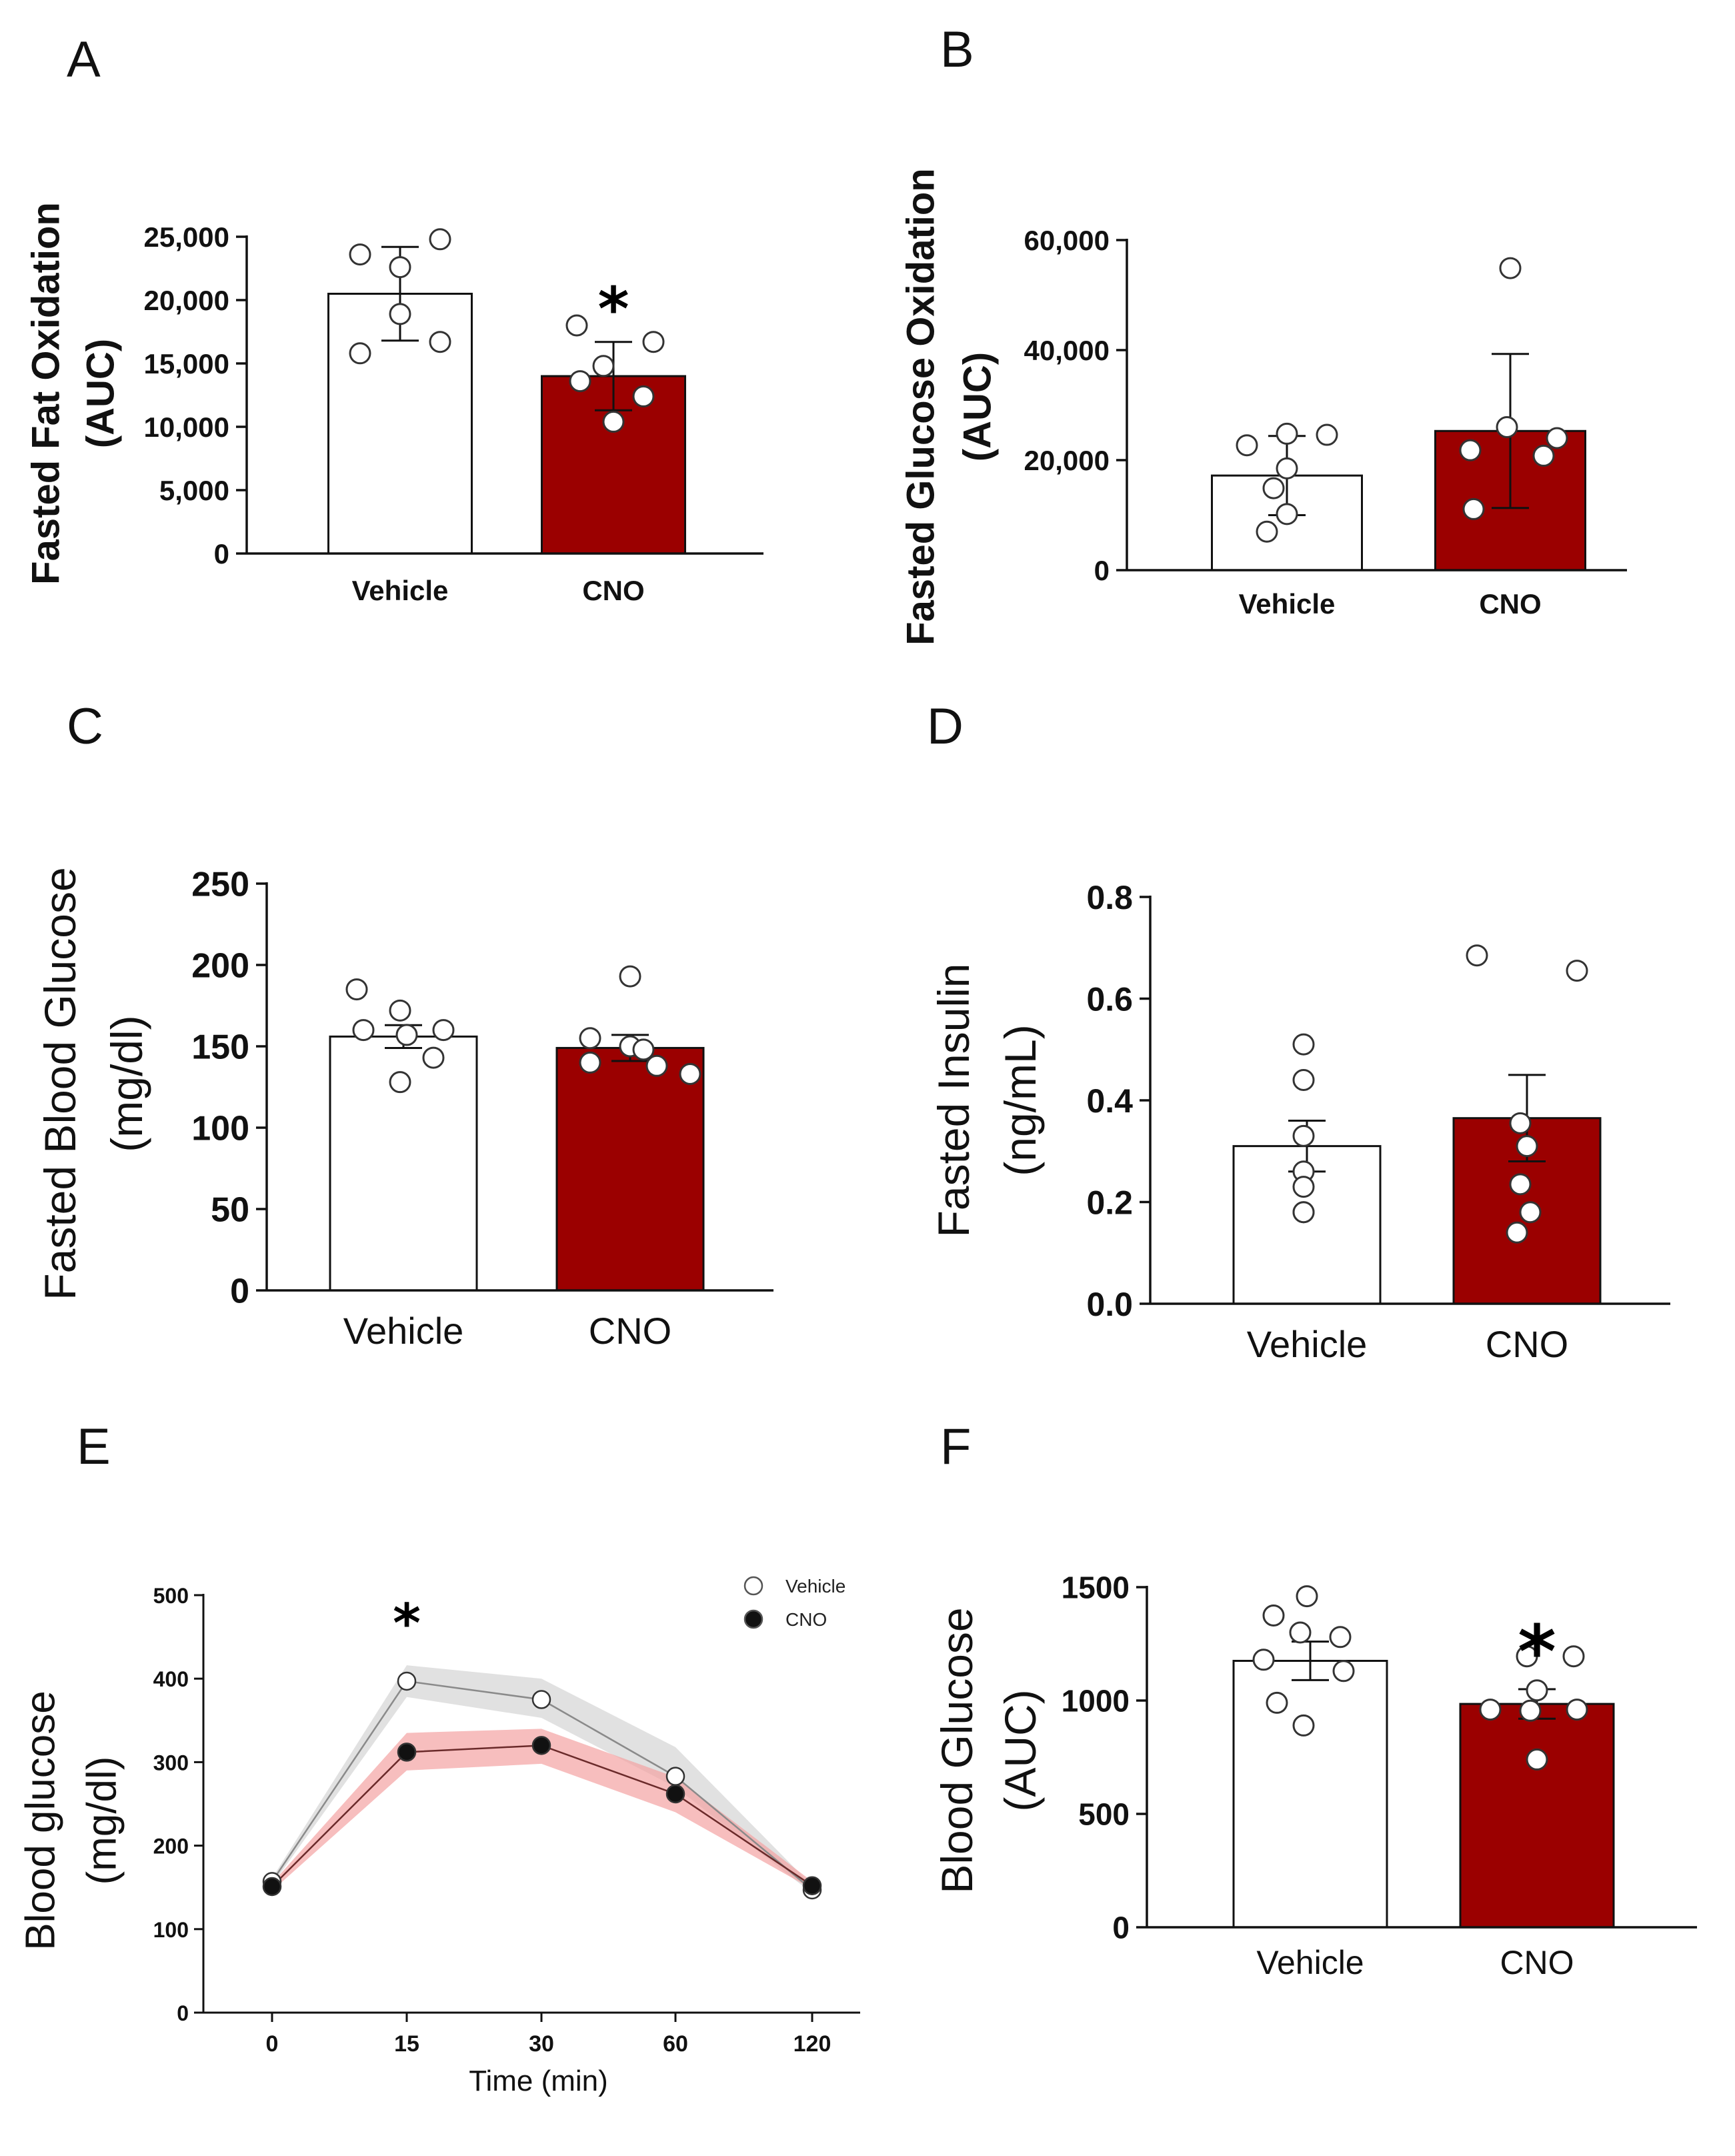  What do you see at coordinates (957, 49) in the screenshot?
I see `panel-letter: B` at bounding box center [957, 49].